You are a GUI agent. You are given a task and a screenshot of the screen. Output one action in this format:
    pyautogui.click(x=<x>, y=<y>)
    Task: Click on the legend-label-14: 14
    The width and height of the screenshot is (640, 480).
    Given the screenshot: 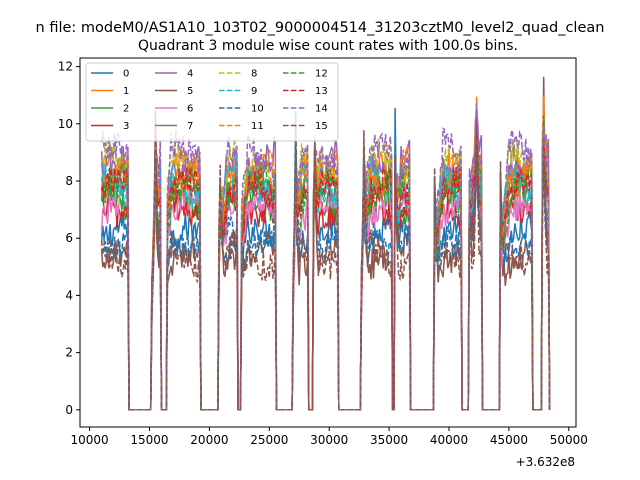 What is the action you would take?
    pyautogui.click(x=321, y=109)
    